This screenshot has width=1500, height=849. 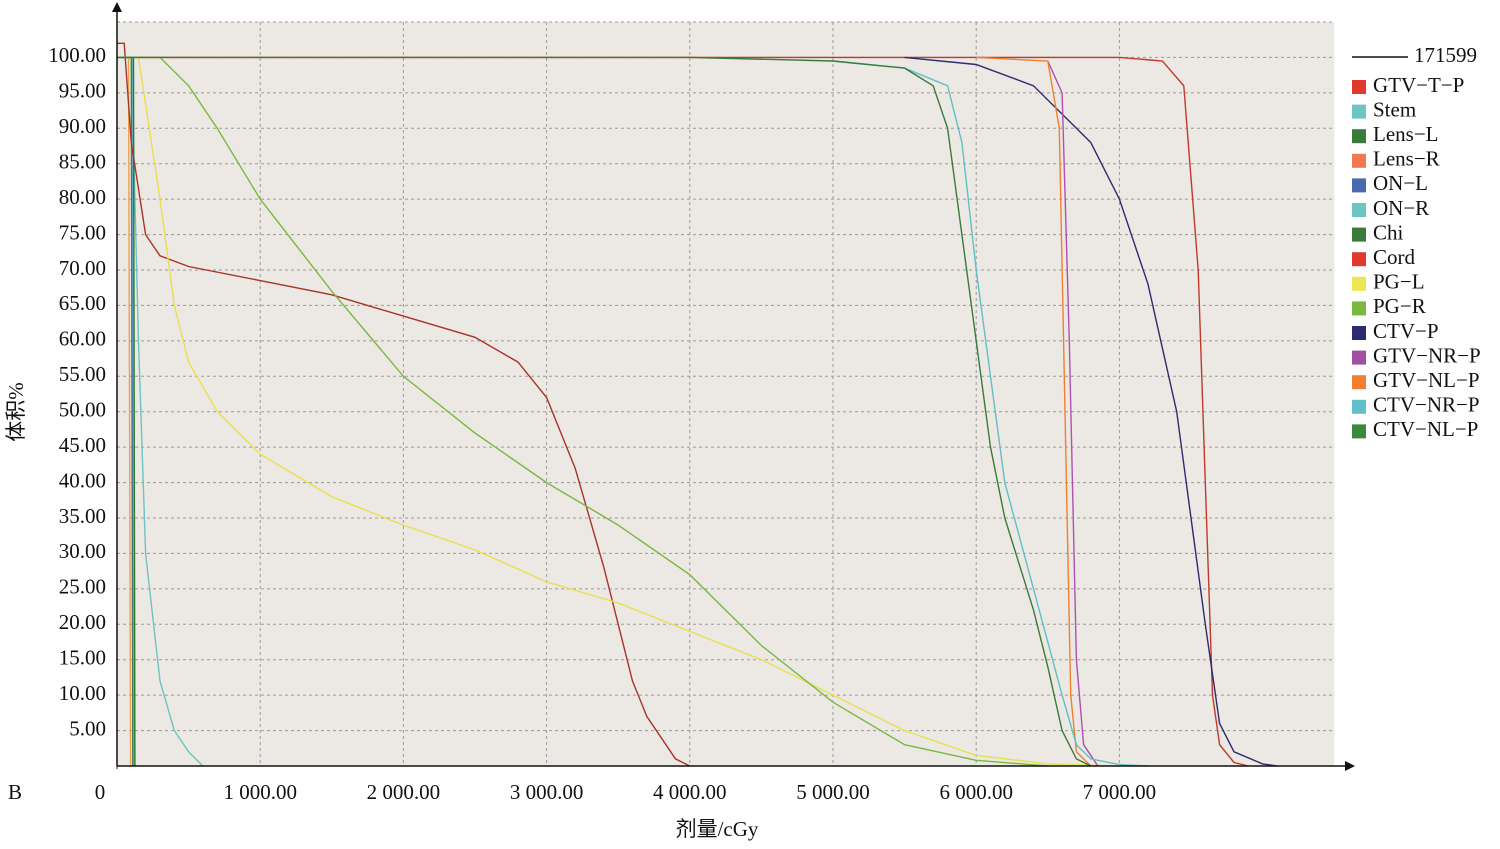 What do you see at coordinates (1350, 766) in the screenshot?
I see `x-axis-arrow` at bounding box center [1350, 766].